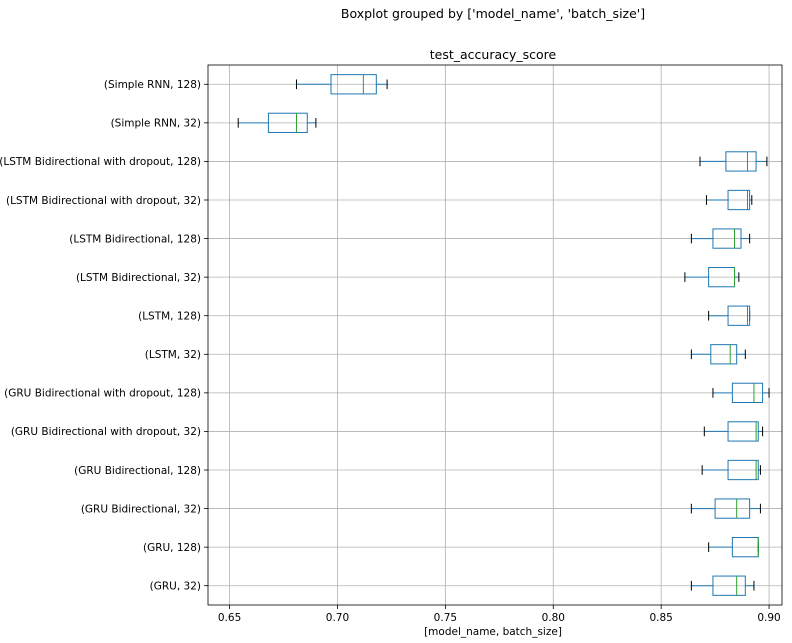 Image resolution: width=792 pixels, height=643 pixels. I want to click on y-tick-label: (GRU, 32), so click(175, 587).